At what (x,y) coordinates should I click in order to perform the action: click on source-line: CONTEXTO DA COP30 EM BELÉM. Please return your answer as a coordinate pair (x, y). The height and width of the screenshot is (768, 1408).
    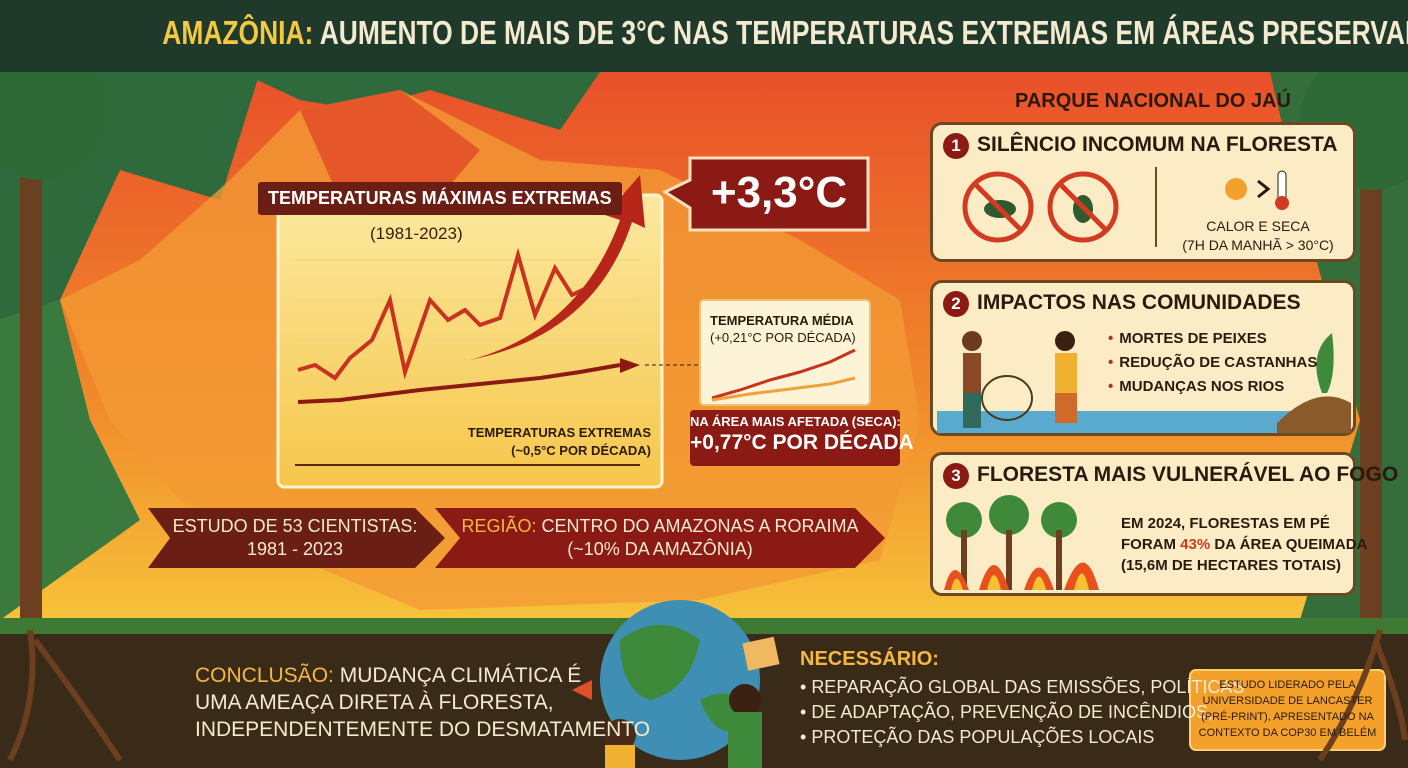
    Looking at the image, I should click on (1287, 733).